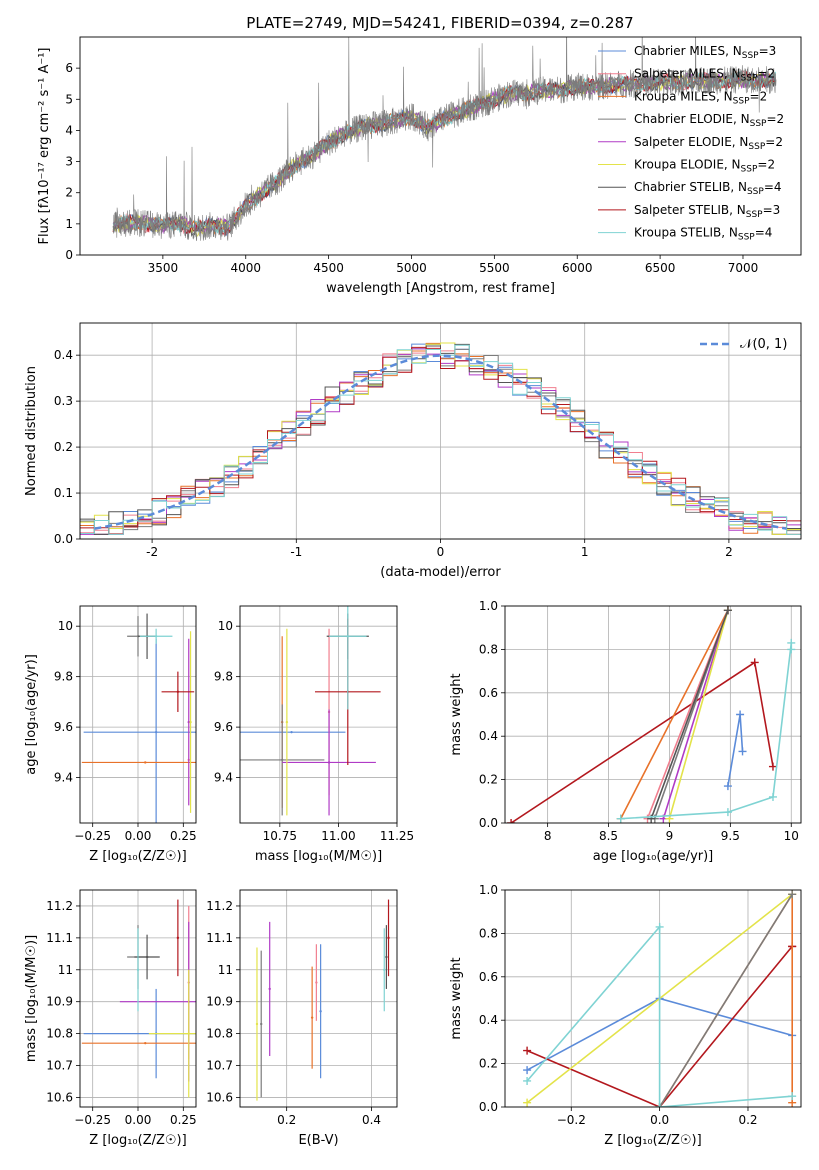  I want to click on x-tick-label: -2, so click(152, 552).